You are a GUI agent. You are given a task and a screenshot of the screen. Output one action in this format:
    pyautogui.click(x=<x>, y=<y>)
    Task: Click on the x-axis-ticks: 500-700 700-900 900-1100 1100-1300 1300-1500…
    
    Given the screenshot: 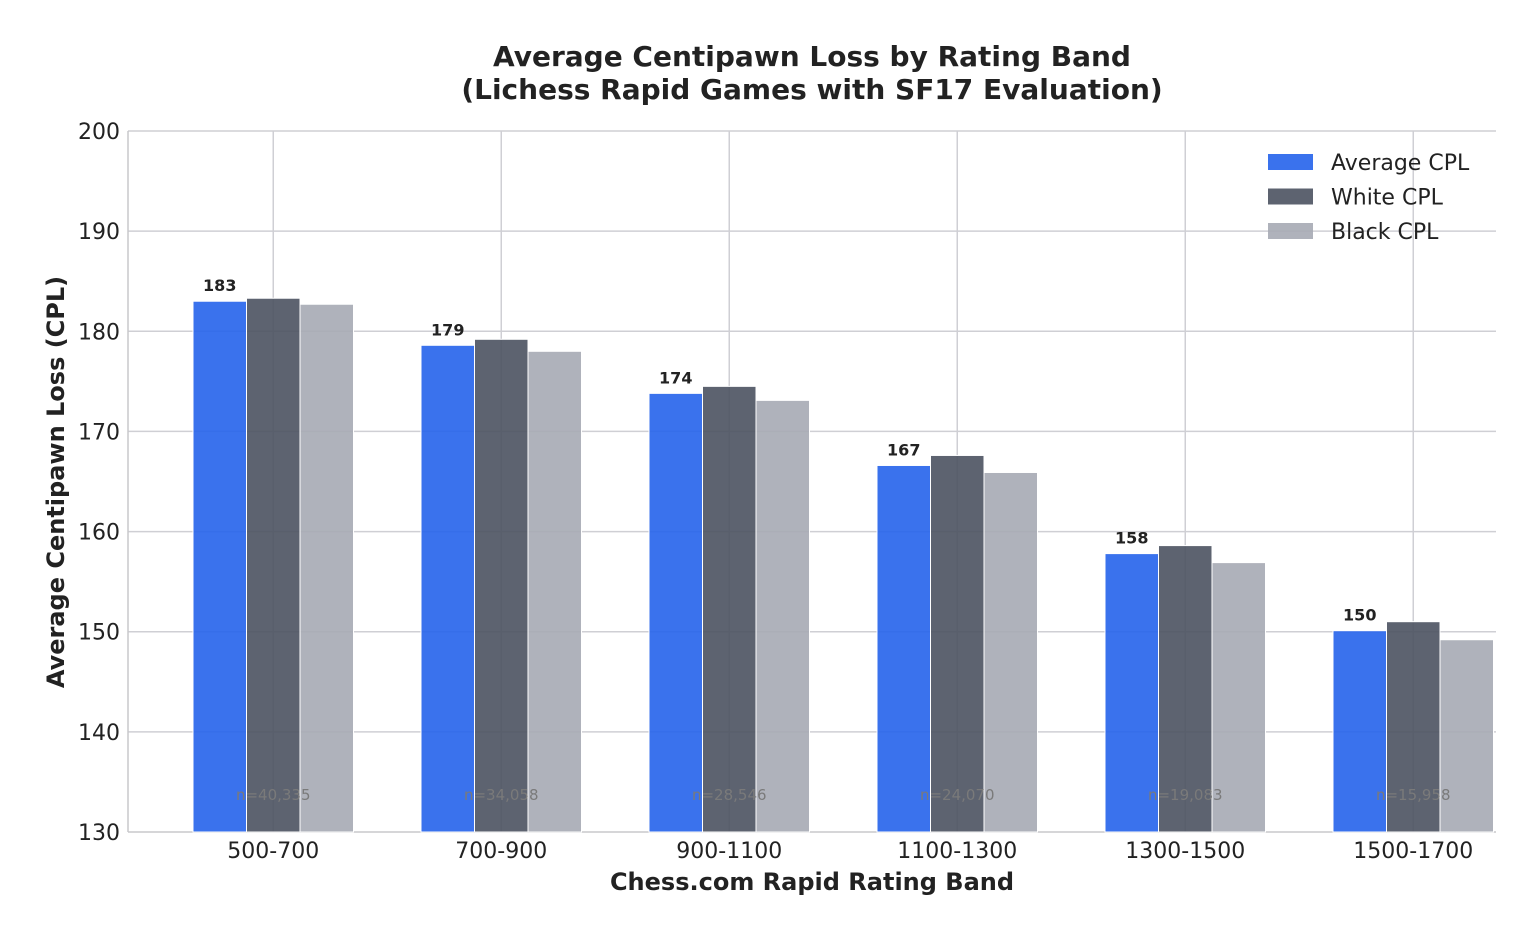 What is the action you would take?
    pyautogui.click(x=850, y=851)
    